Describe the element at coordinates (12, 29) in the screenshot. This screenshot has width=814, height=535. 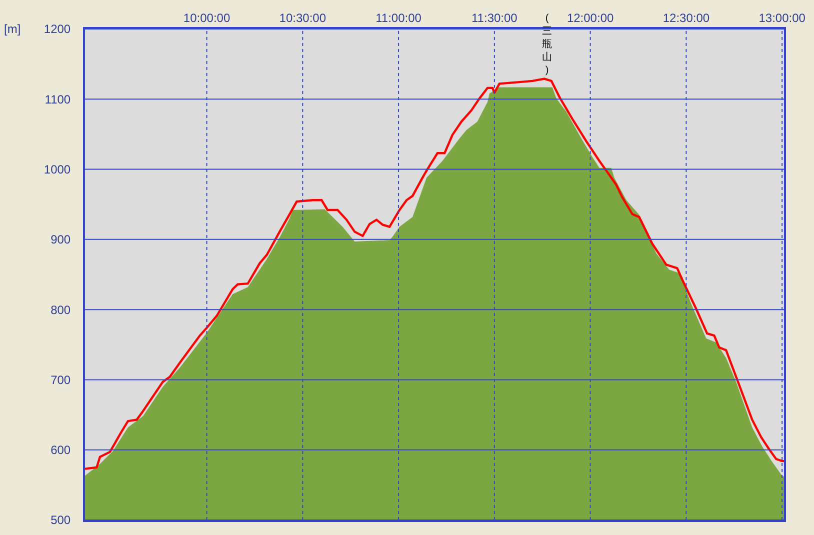
I see `y-axis-title: [m]` at that location.